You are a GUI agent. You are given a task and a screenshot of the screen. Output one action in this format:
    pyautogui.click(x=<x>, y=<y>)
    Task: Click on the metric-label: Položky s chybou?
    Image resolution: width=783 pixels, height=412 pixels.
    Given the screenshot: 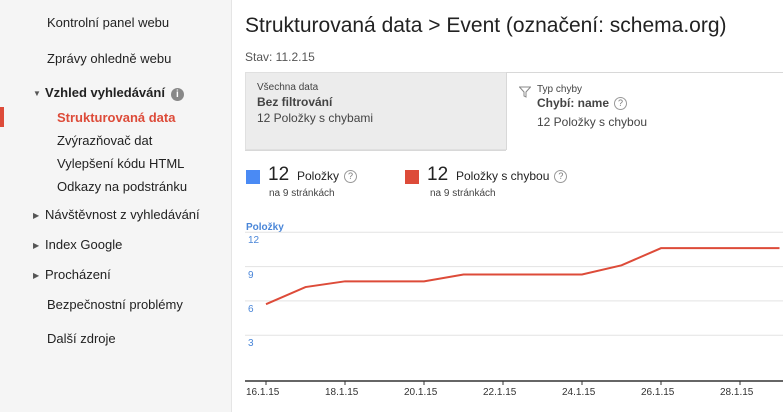 What is the action you would take?
    pyautogui.click(x=512, y=176)
    